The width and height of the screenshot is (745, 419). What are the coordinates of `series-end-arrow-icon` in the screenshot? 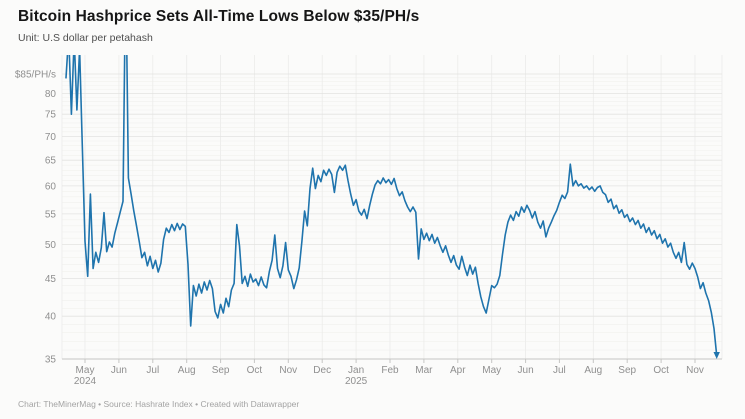 It's located at (716, 355).